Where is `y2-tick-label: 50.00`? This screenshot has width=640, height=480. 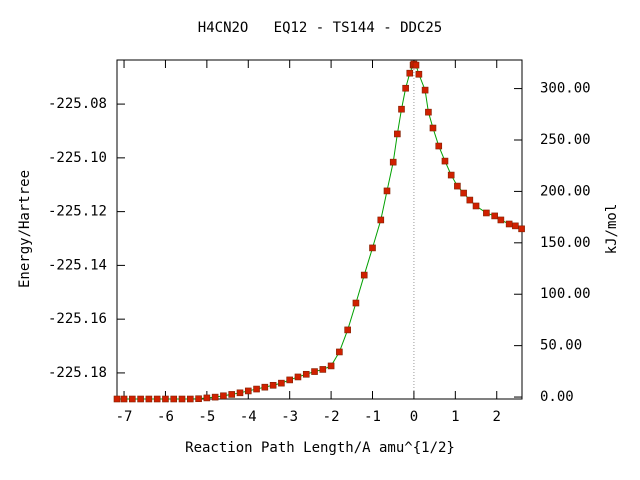 y2-tick-label: 50.00 is located at coordinates (561, 346).